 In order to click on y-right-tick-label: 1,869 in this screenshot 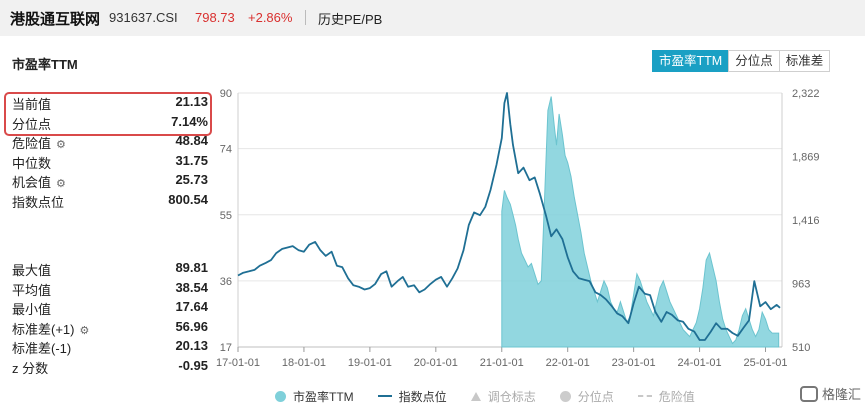, I will do `click(806, 158)`.